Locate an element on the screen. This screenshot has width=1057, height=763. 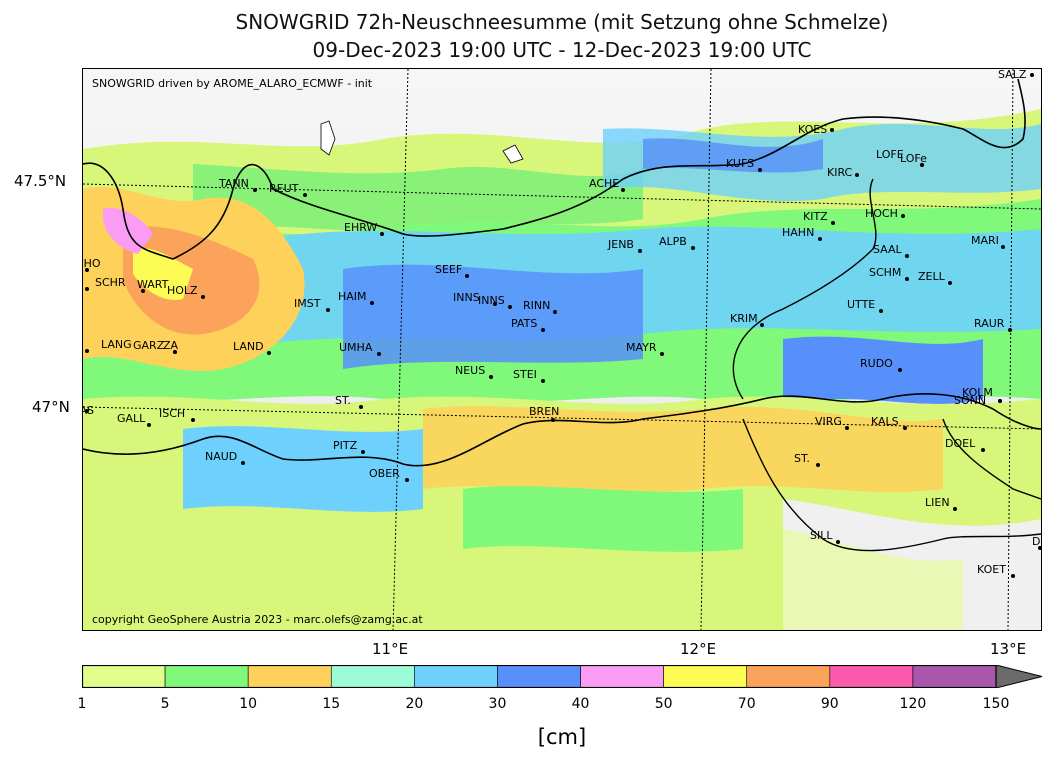
station-label: ZA is located at coordinates (171, 345).